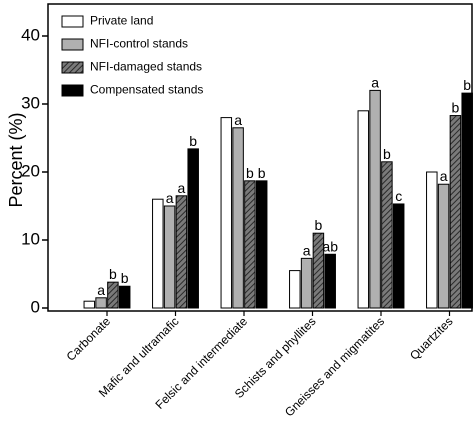 The height and width of the screenshot is (432, 475). Describe the element at coordinates (30, 102) in the screenshot. I see `y-tick-label-30: 30` at that location.